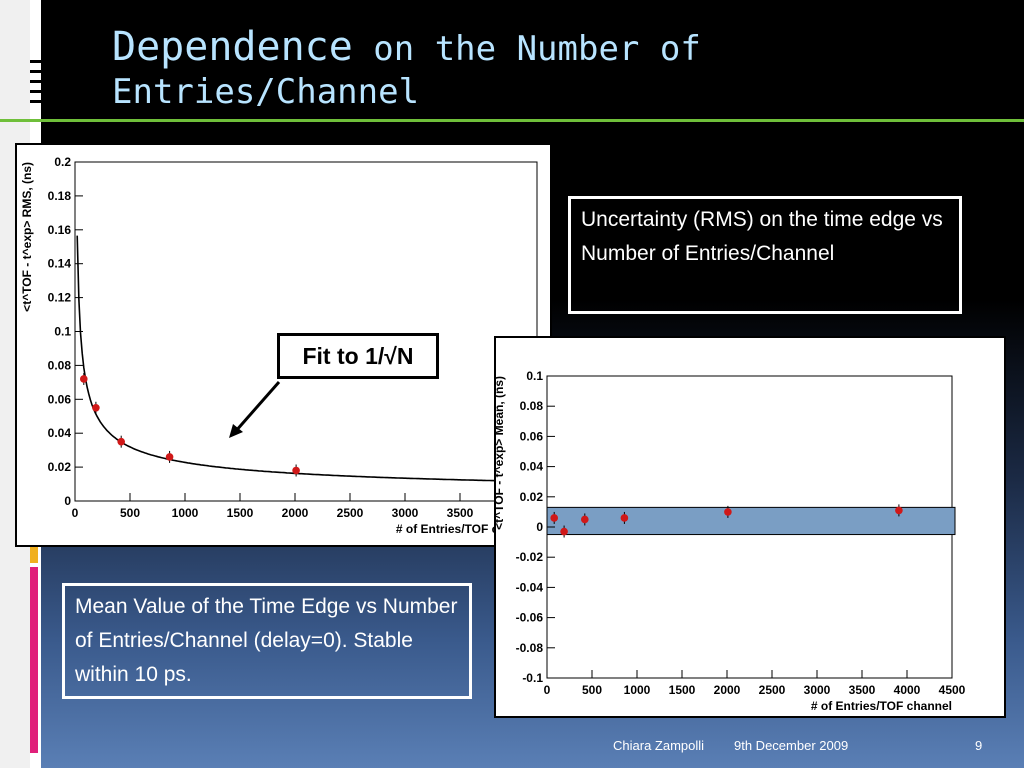 The image size is (1024, 768). I want to click on fit-curve, so click(306, 359).